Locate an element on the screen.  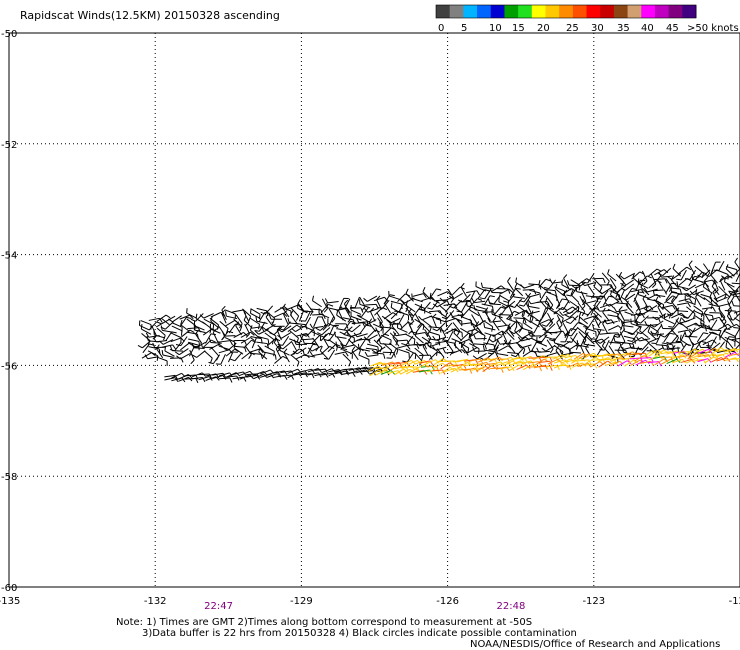
colorbar-label: 15 is located at coordinates (518, 28).